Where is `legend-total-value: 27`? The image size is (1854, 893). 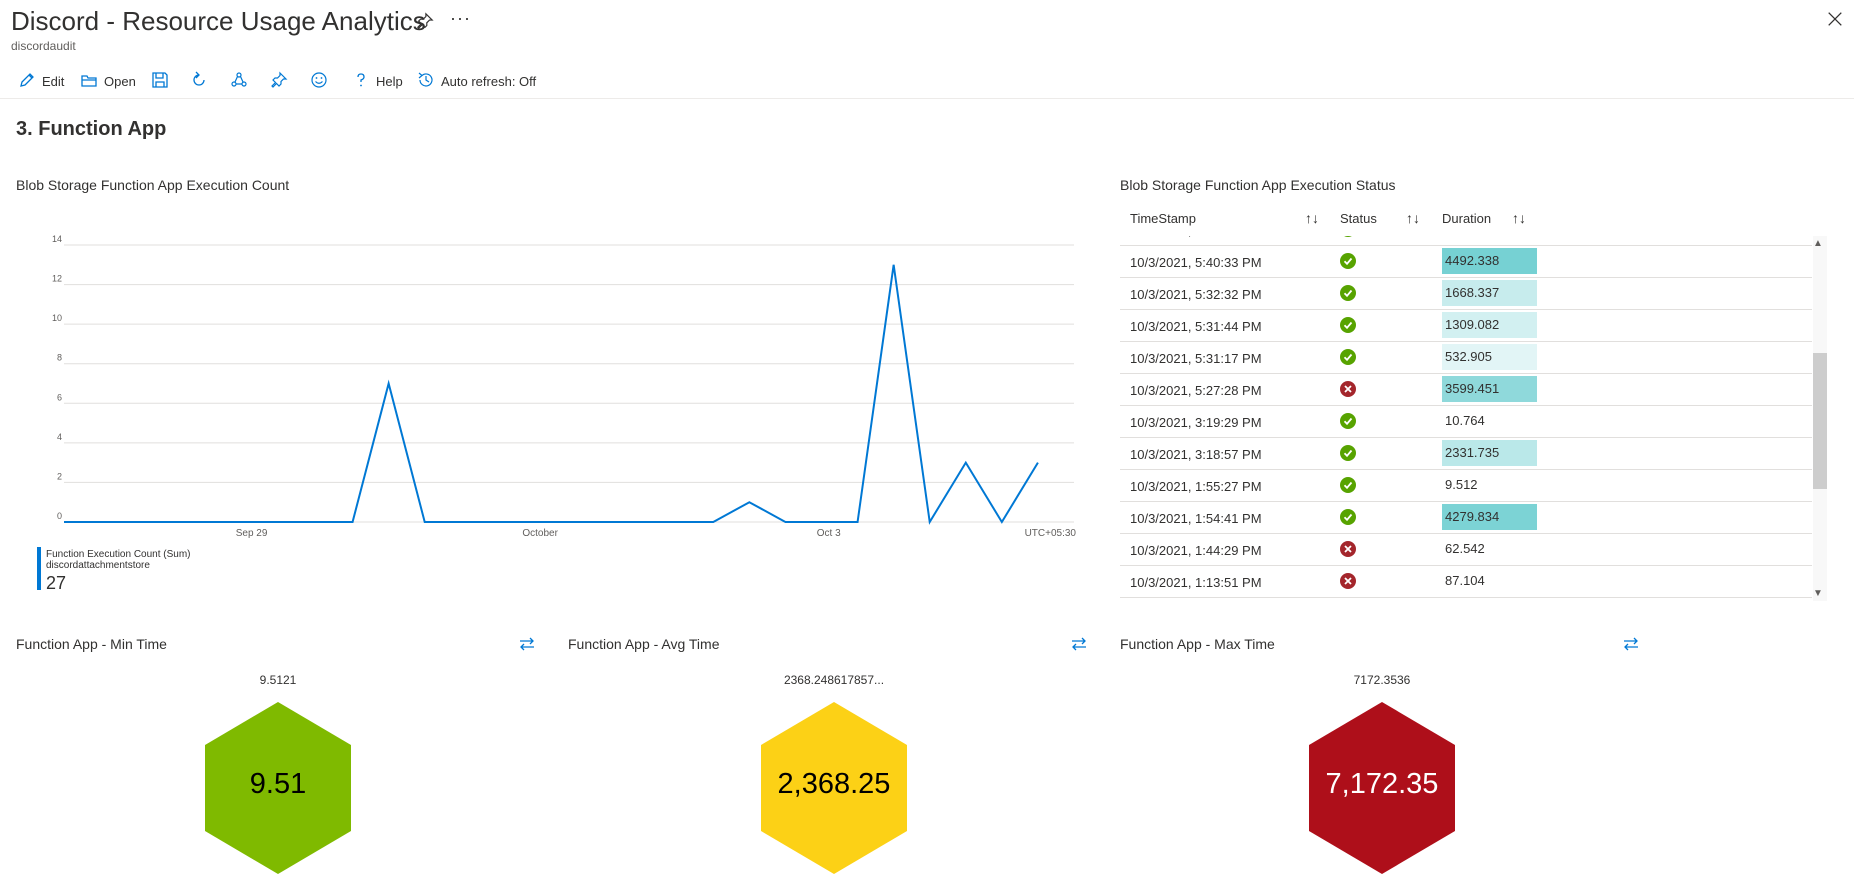 legend-total-value: 27 is located at coordinates (56, 583).